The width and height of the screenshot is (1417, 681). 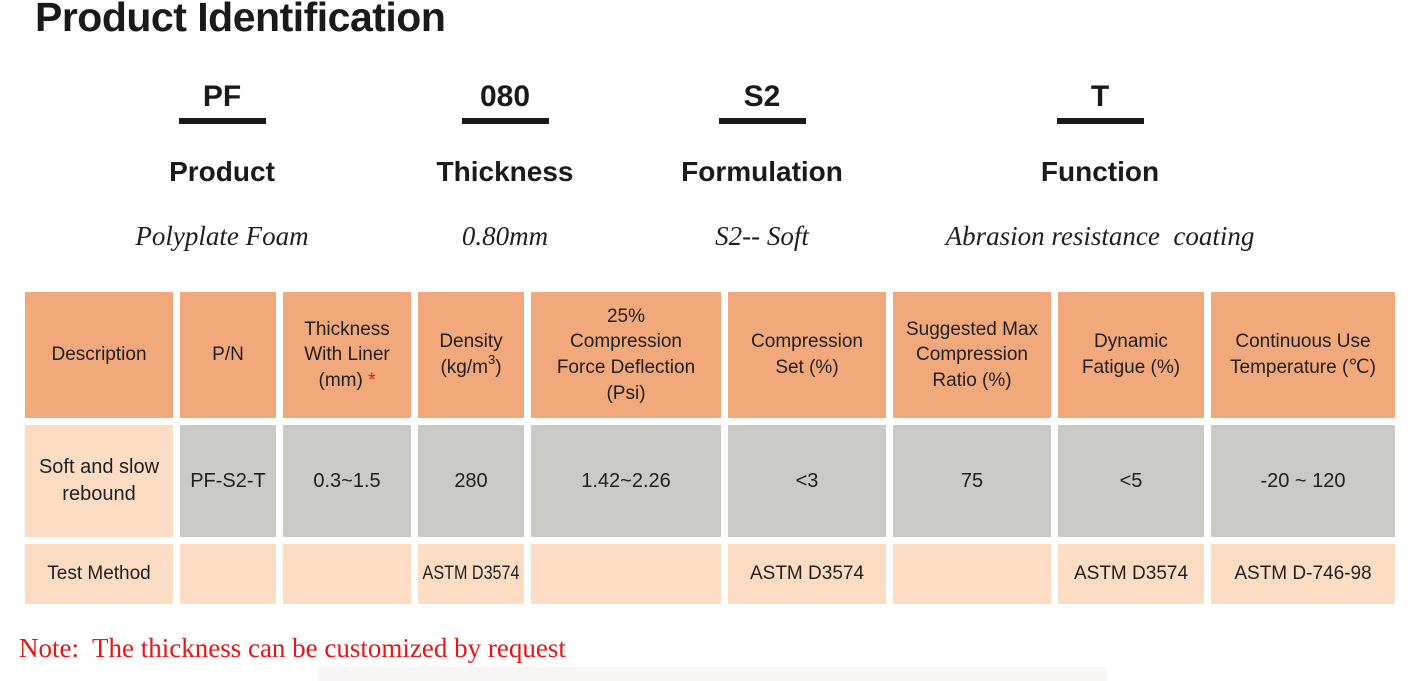 What do you see at coordinates (762, 96) in the screenshot?
I see `code-value: S2` at bounding box center [762, 96].